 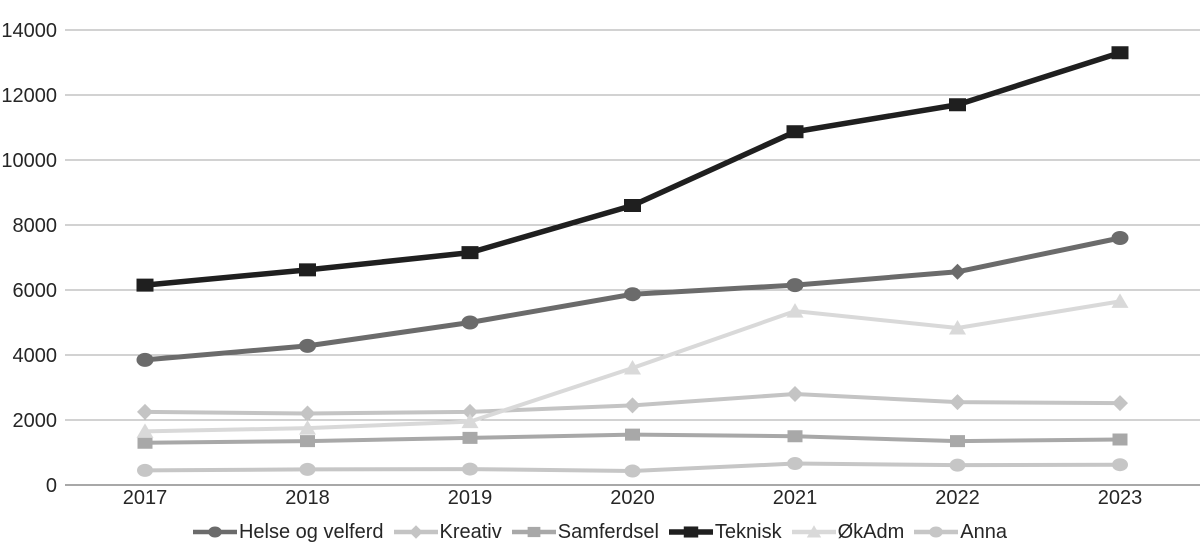 What do you see at coordinates (470, 531) in the screenshot?
I see `legend-label: Kreativ` at bounding box center [470, 531].